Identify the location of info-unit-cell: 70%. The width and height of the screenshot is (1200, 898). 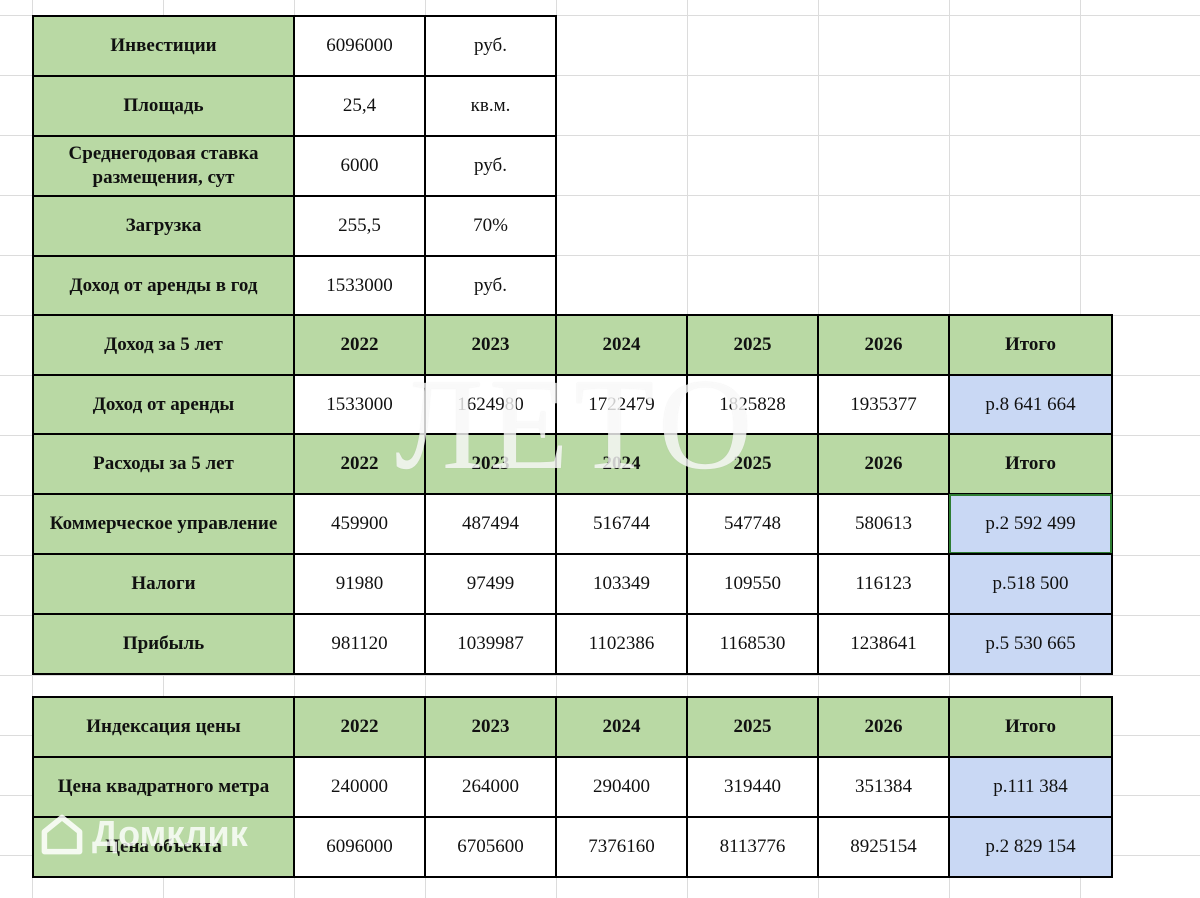
(490, 226).